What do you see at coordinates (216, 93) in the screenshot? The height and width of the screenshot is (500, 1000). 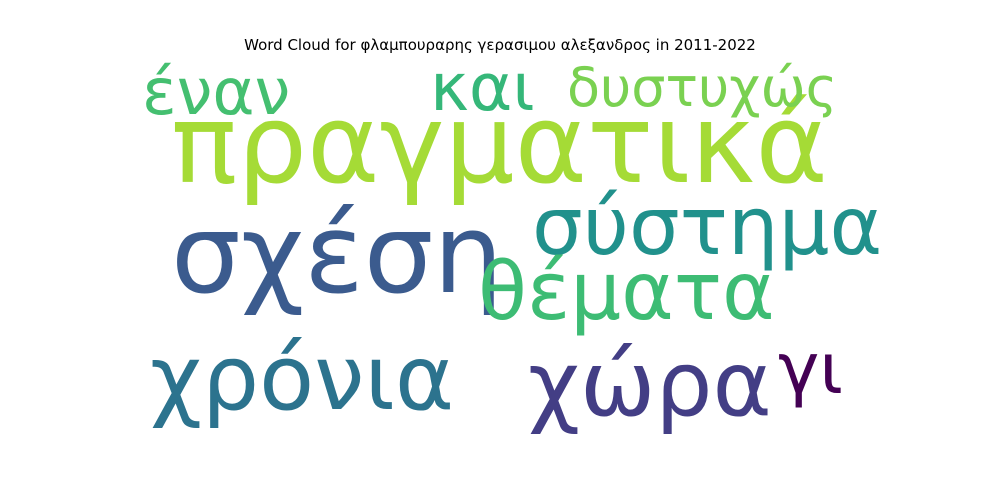 I see `word-enan: έναν` at bounding box center [216, 93].